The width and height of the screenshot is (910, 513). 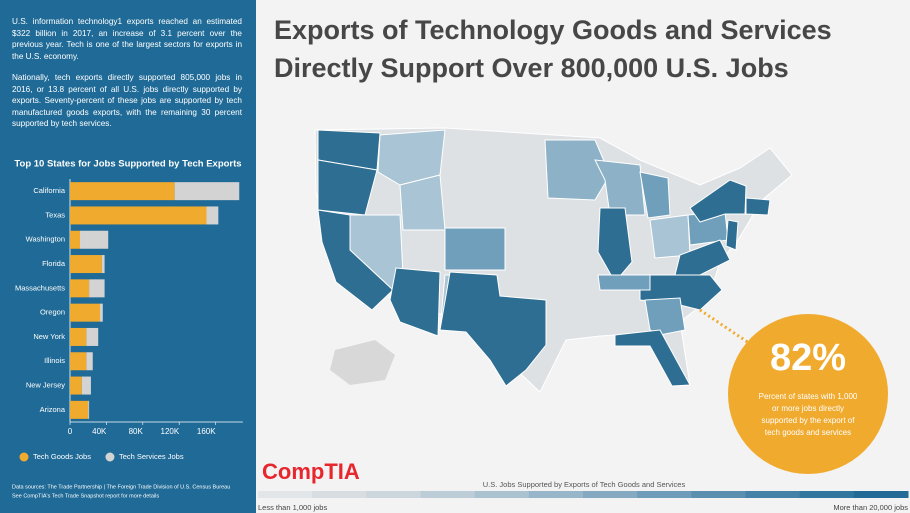 What do you see at coordinates (531, 68) in the screenshot?
I see `page-title: Directly Support Over 800,000 U.S. Jobs` at bounding box center [531, 68].